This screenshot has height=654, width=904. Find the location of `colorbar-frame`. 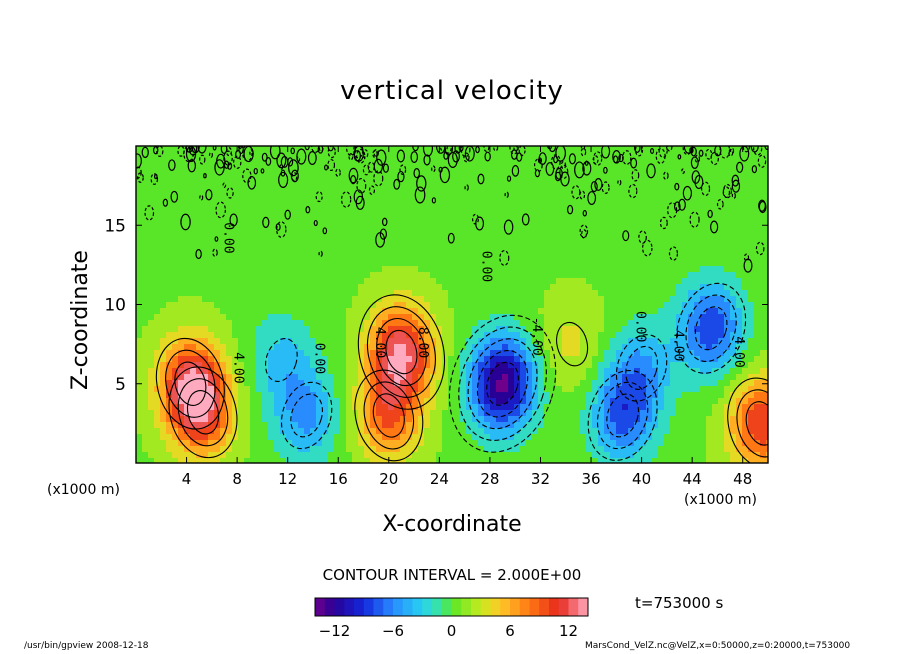

colorbar-frame is located at coordinates (451, 607).